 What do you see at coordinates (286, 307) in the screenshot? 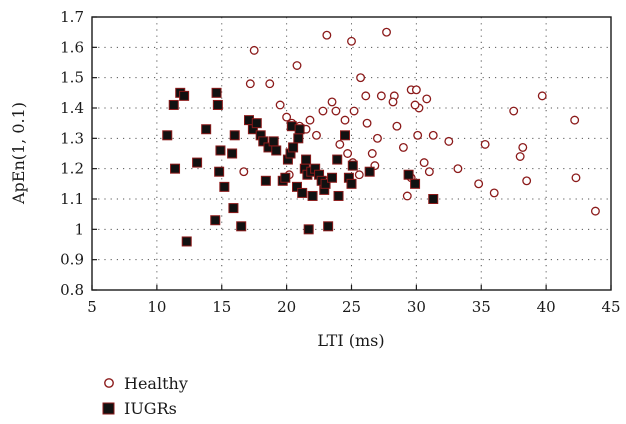
I see `x-tick-label: 20` at bounding box center [286, 307].